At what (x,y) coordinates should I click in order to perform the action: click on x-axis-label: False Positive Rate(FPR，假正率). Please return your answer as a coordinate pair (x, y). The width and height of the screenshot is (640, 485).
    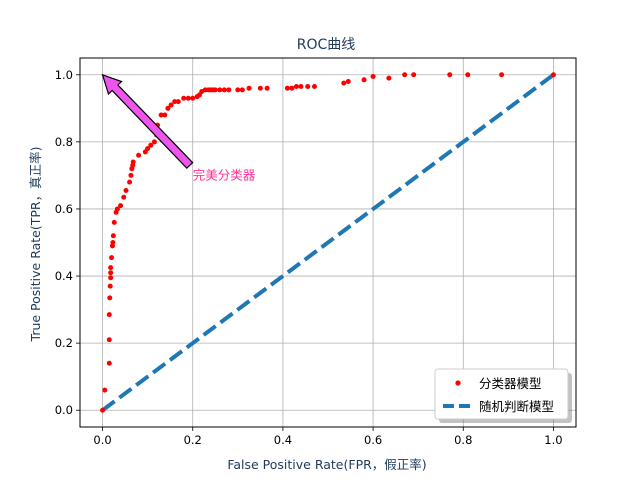
    Looking at the image, I should click on (326, 464).